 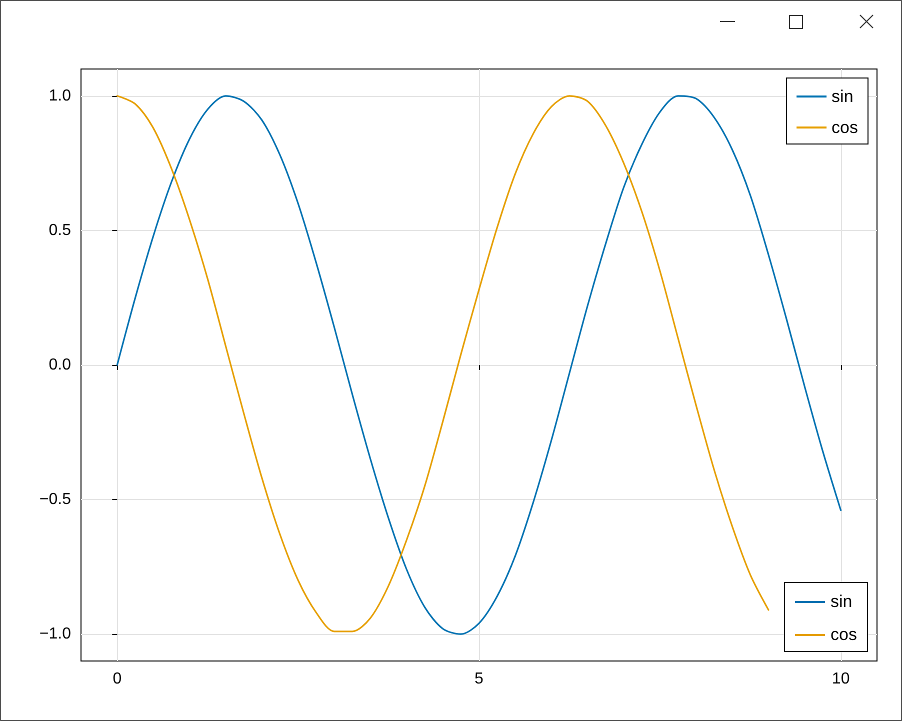 What do you see at coordinates (60, 95) in the screenshot?
I see `y-tick-label: 1.0` at bounding box center [60, 95].